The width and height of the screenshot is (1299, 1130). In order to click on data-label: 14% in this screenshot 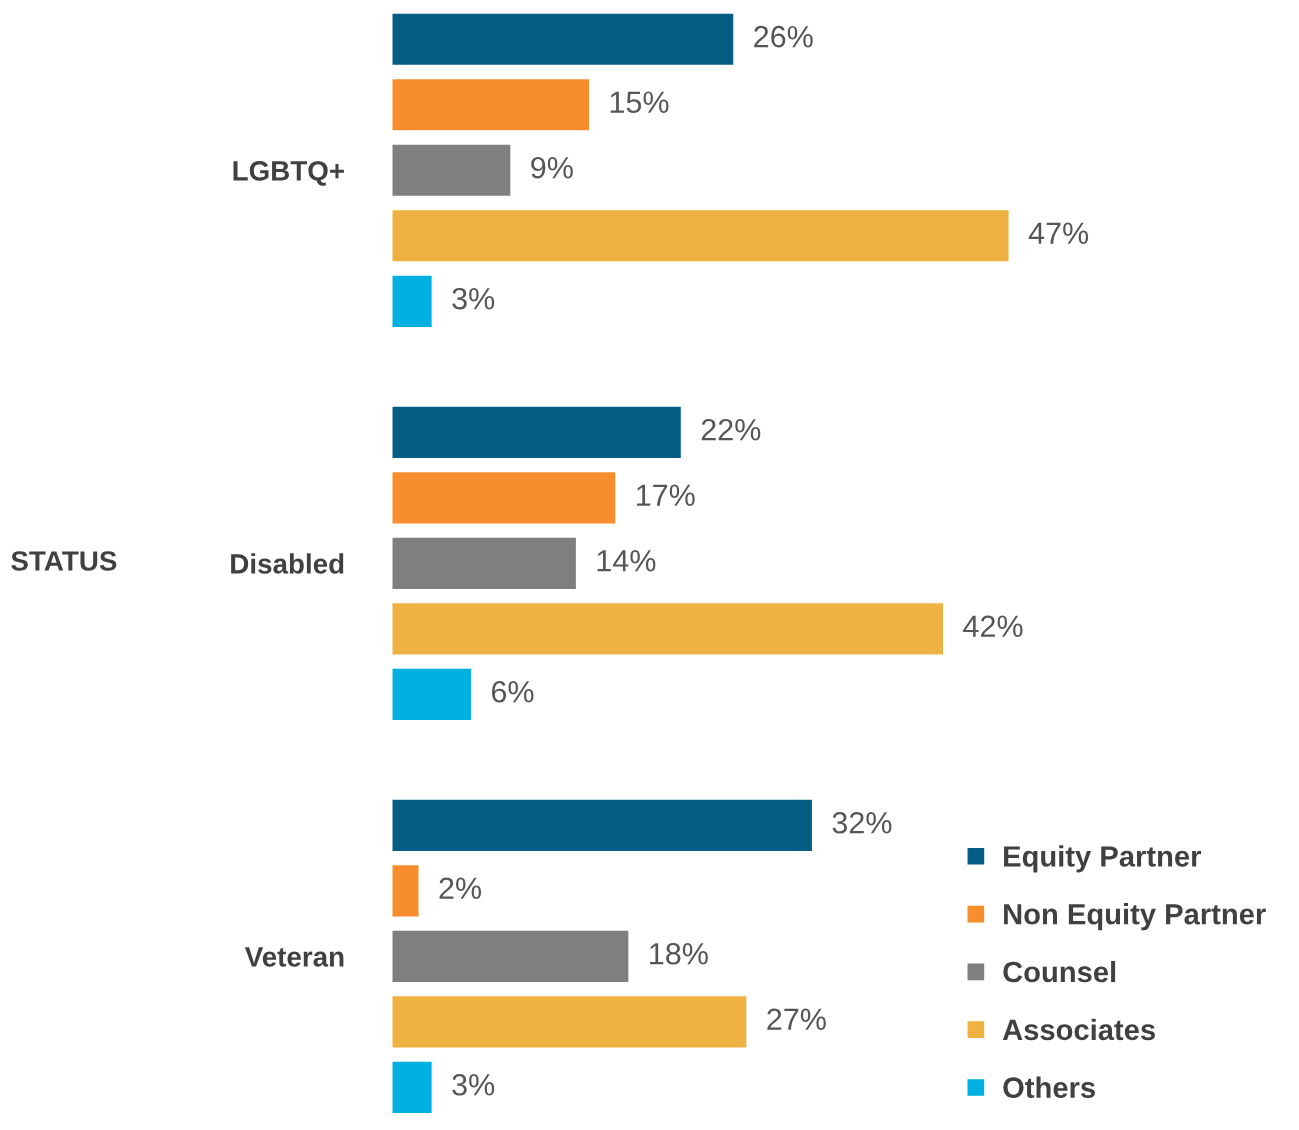, I will do `click(626, 561)`.